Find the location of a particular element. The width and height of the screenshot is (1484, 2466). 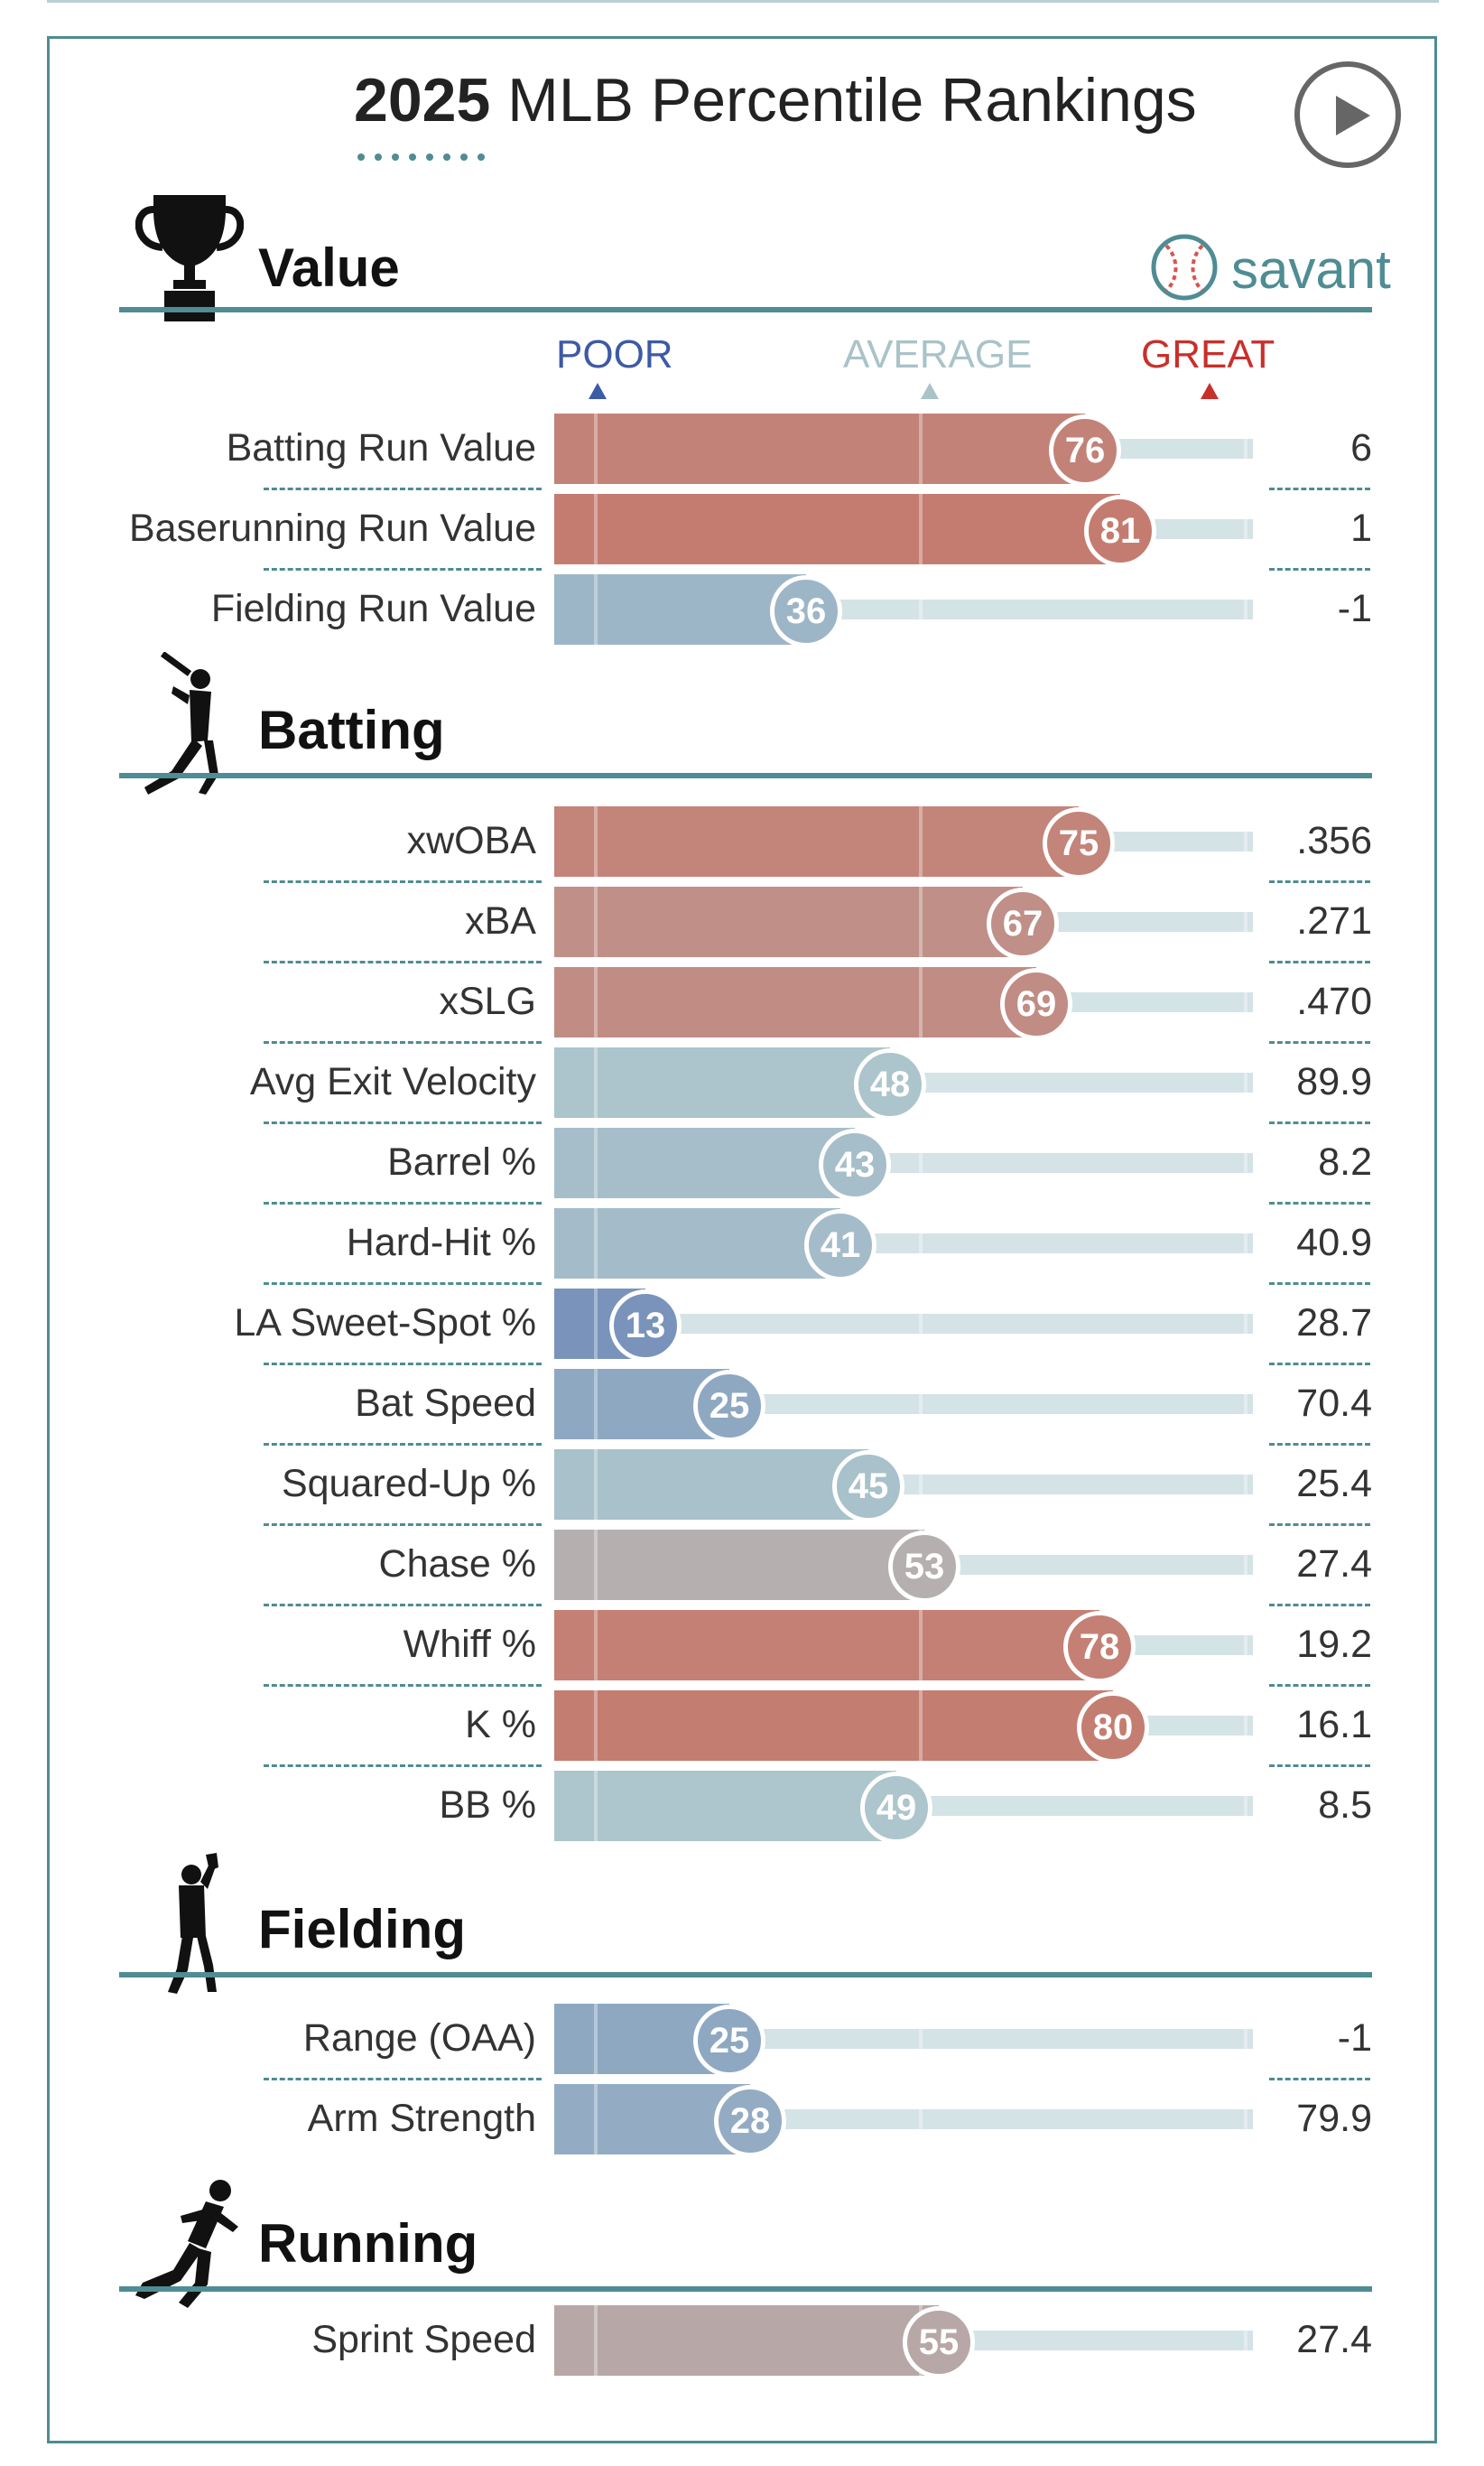

percentile-badge: 36 is located at coordinates (806, 611).